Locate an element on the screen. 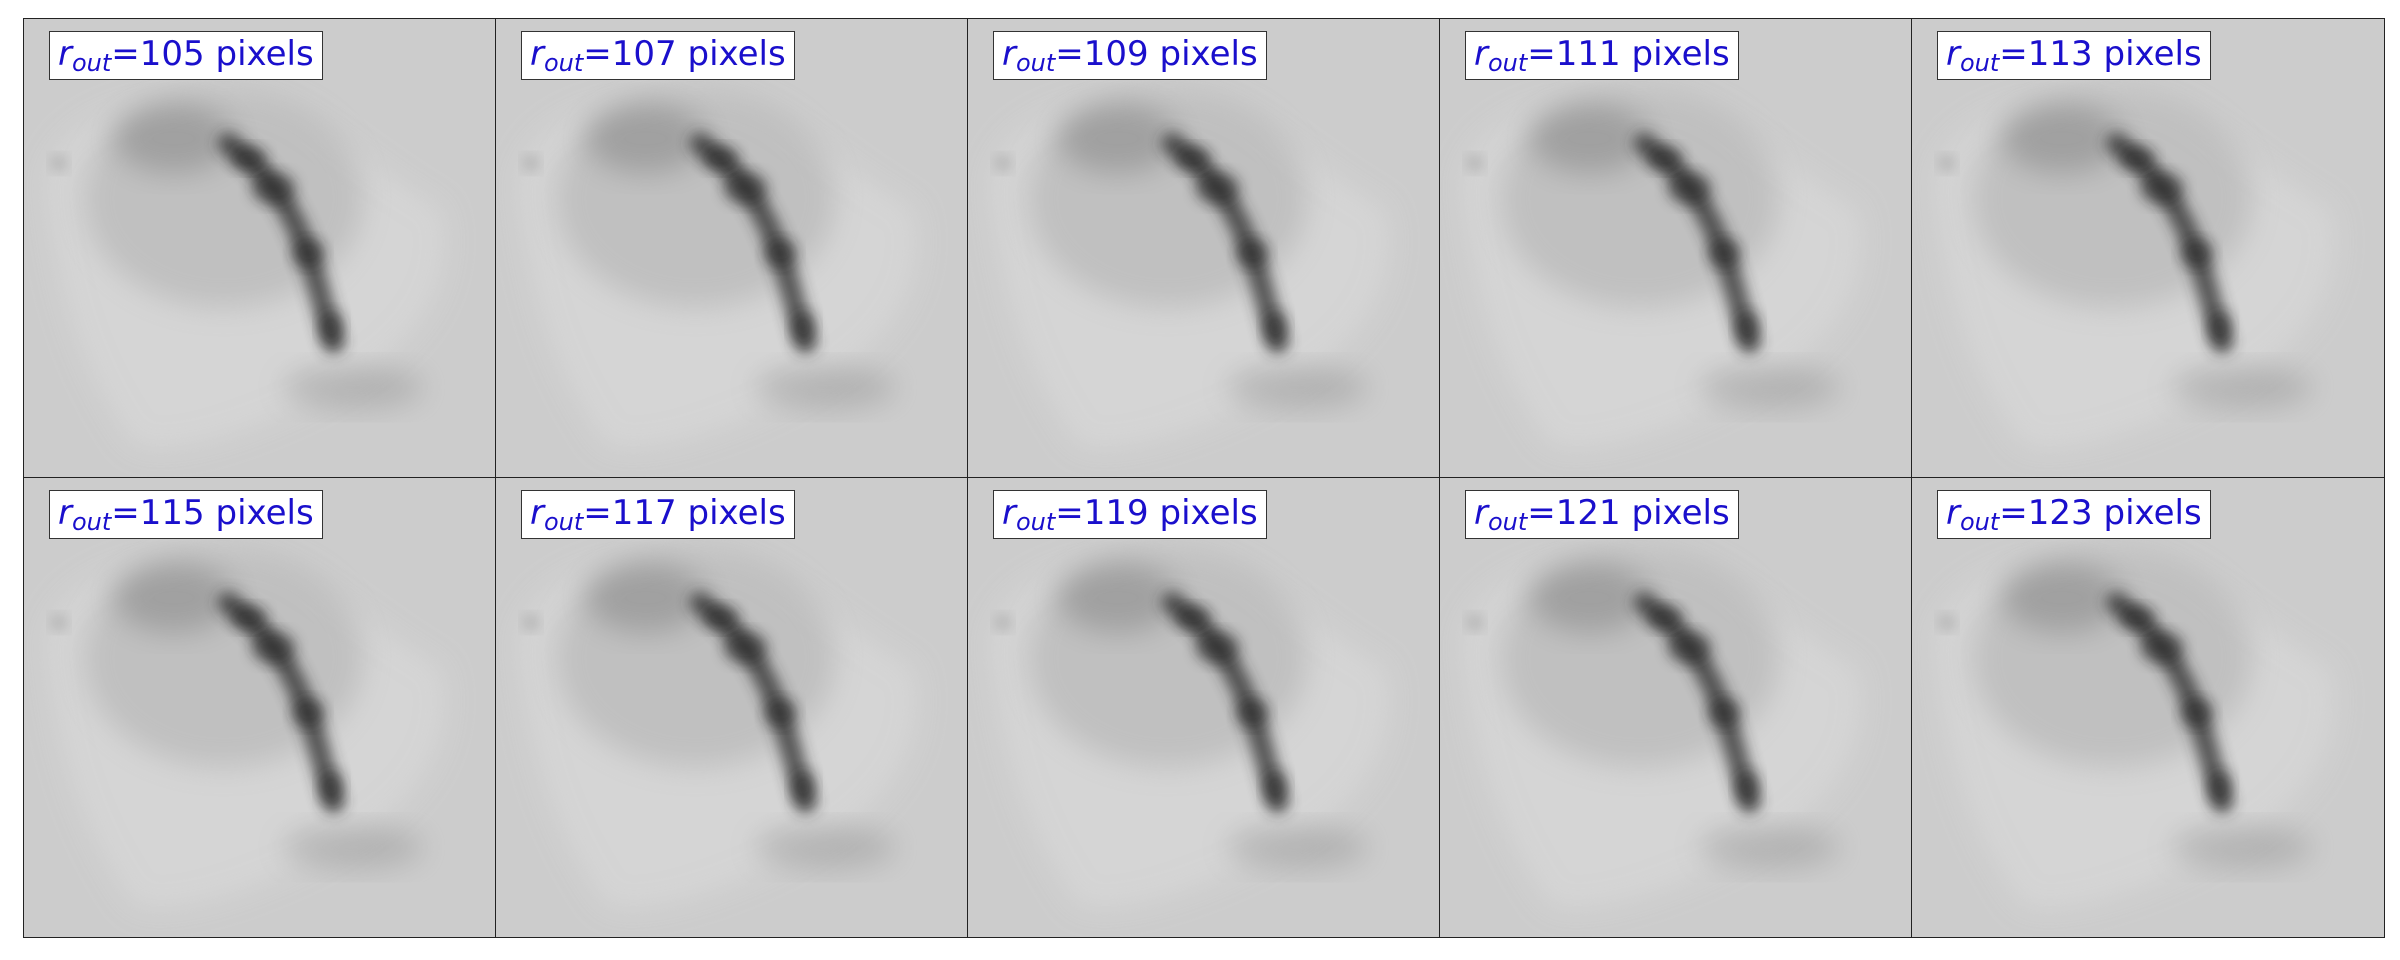 The image size is (2400, 960). panel-label: rout=107 pixels is located at coordinates (658, 56).